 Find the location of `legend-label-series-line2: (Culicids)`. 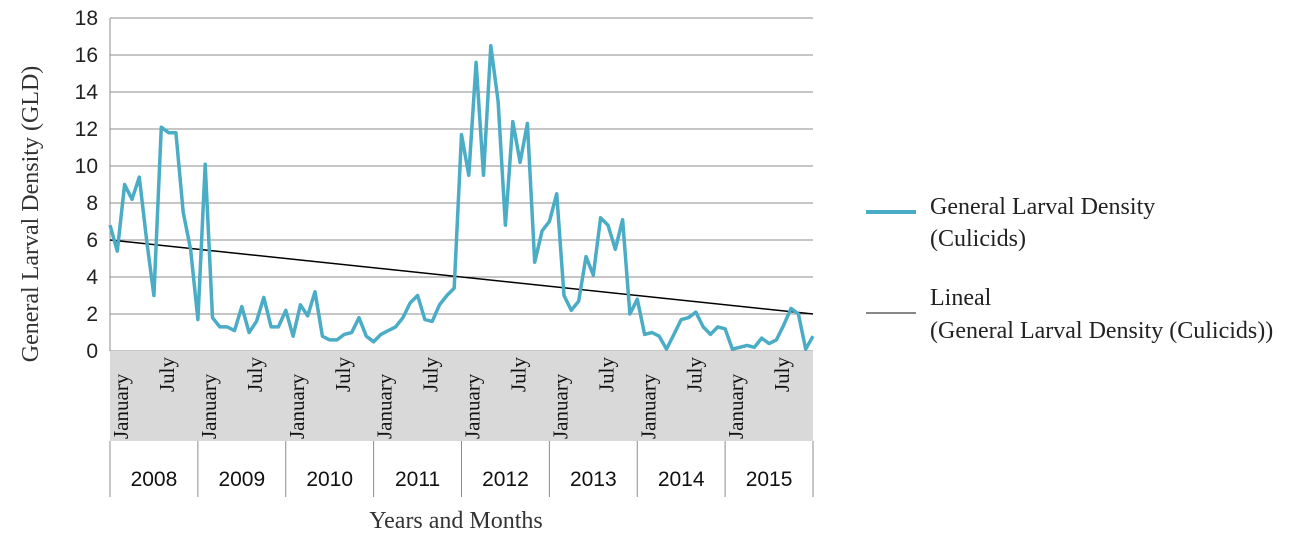

legend-label-series-line2: (Culicids) is located at coordinates (978, 239).